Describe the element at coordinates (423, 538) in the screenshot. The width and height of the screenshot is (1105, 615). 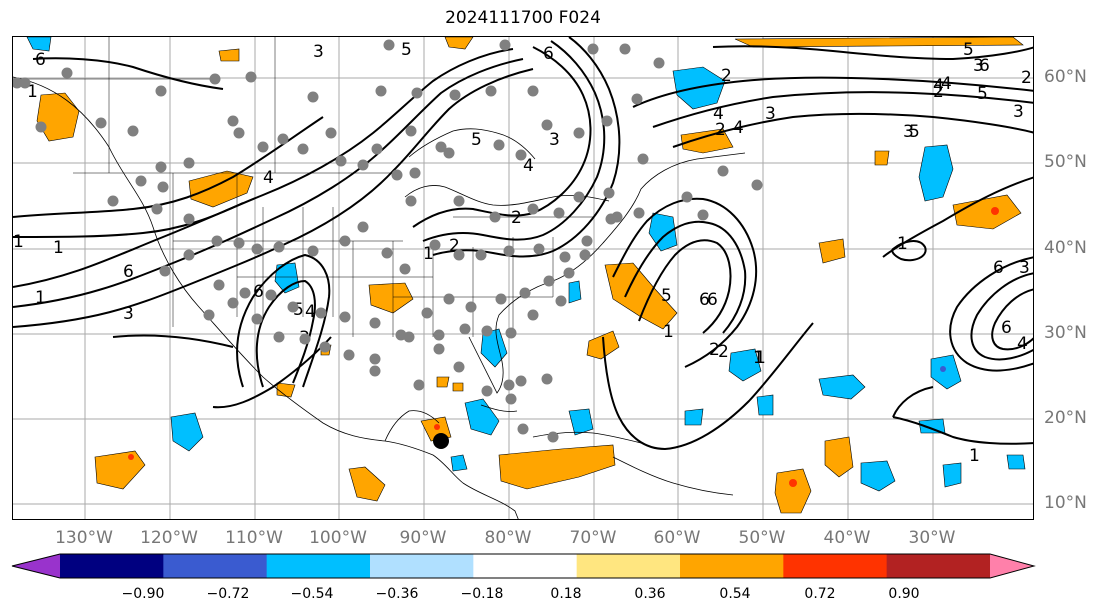
I see `longitude-label: 90°W` at that location.